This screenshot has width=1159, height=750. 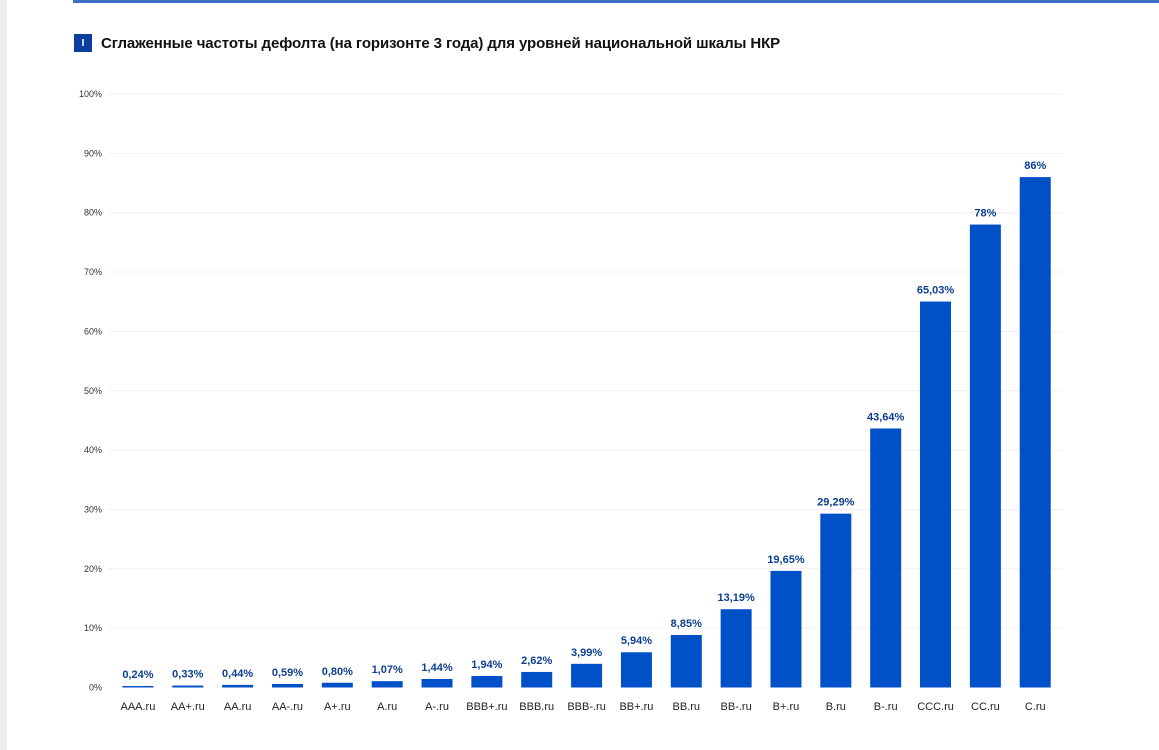 I want to click on x-tick-label: BB.ru, so click(x=687, y=707).